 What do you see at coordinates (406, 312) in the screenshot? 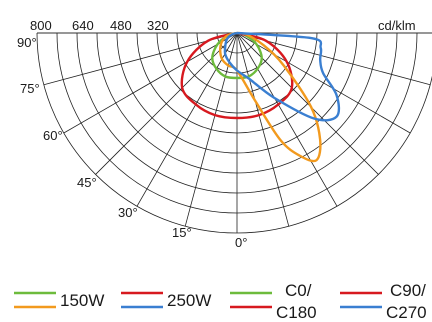
I see `legend-label-c90-line2: C270` at bounding box center [406, 312].